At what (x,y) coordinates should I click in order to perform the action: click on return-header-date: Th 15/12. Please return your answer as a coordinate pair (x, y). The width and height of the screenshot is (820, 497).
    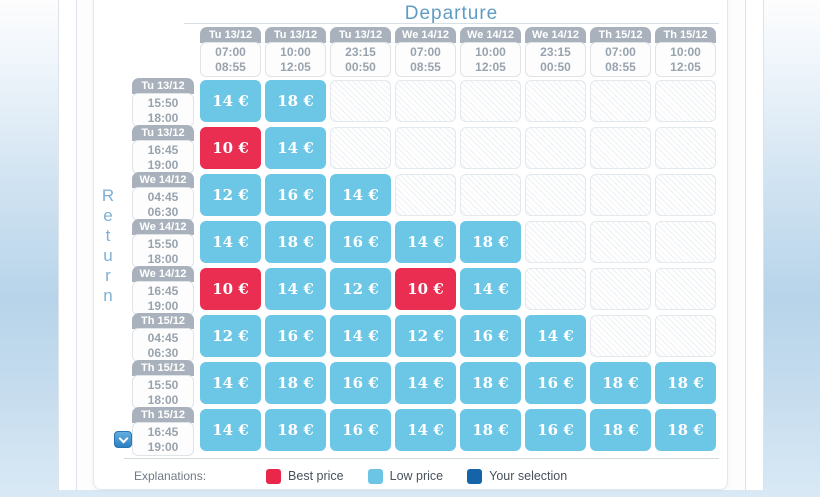
    Looking at the image, I should click on (163, 321).